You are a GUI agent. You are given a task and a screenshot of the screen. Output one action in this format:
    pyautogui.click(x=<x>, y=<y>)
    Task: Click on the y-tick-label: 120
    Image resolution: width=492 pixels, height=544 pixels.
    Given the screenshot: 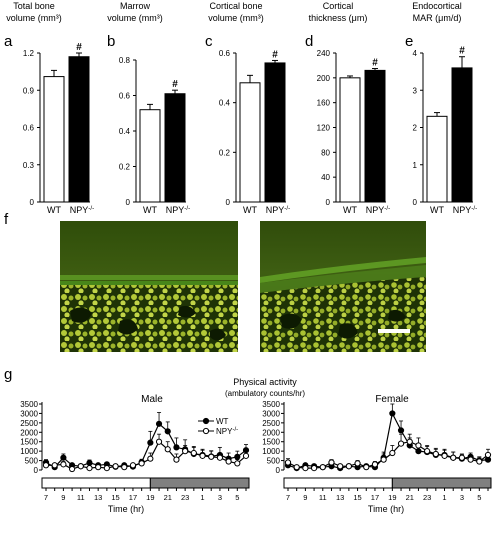 What is the action you would take?
    pyautogui.click(x=324, y=128)
    